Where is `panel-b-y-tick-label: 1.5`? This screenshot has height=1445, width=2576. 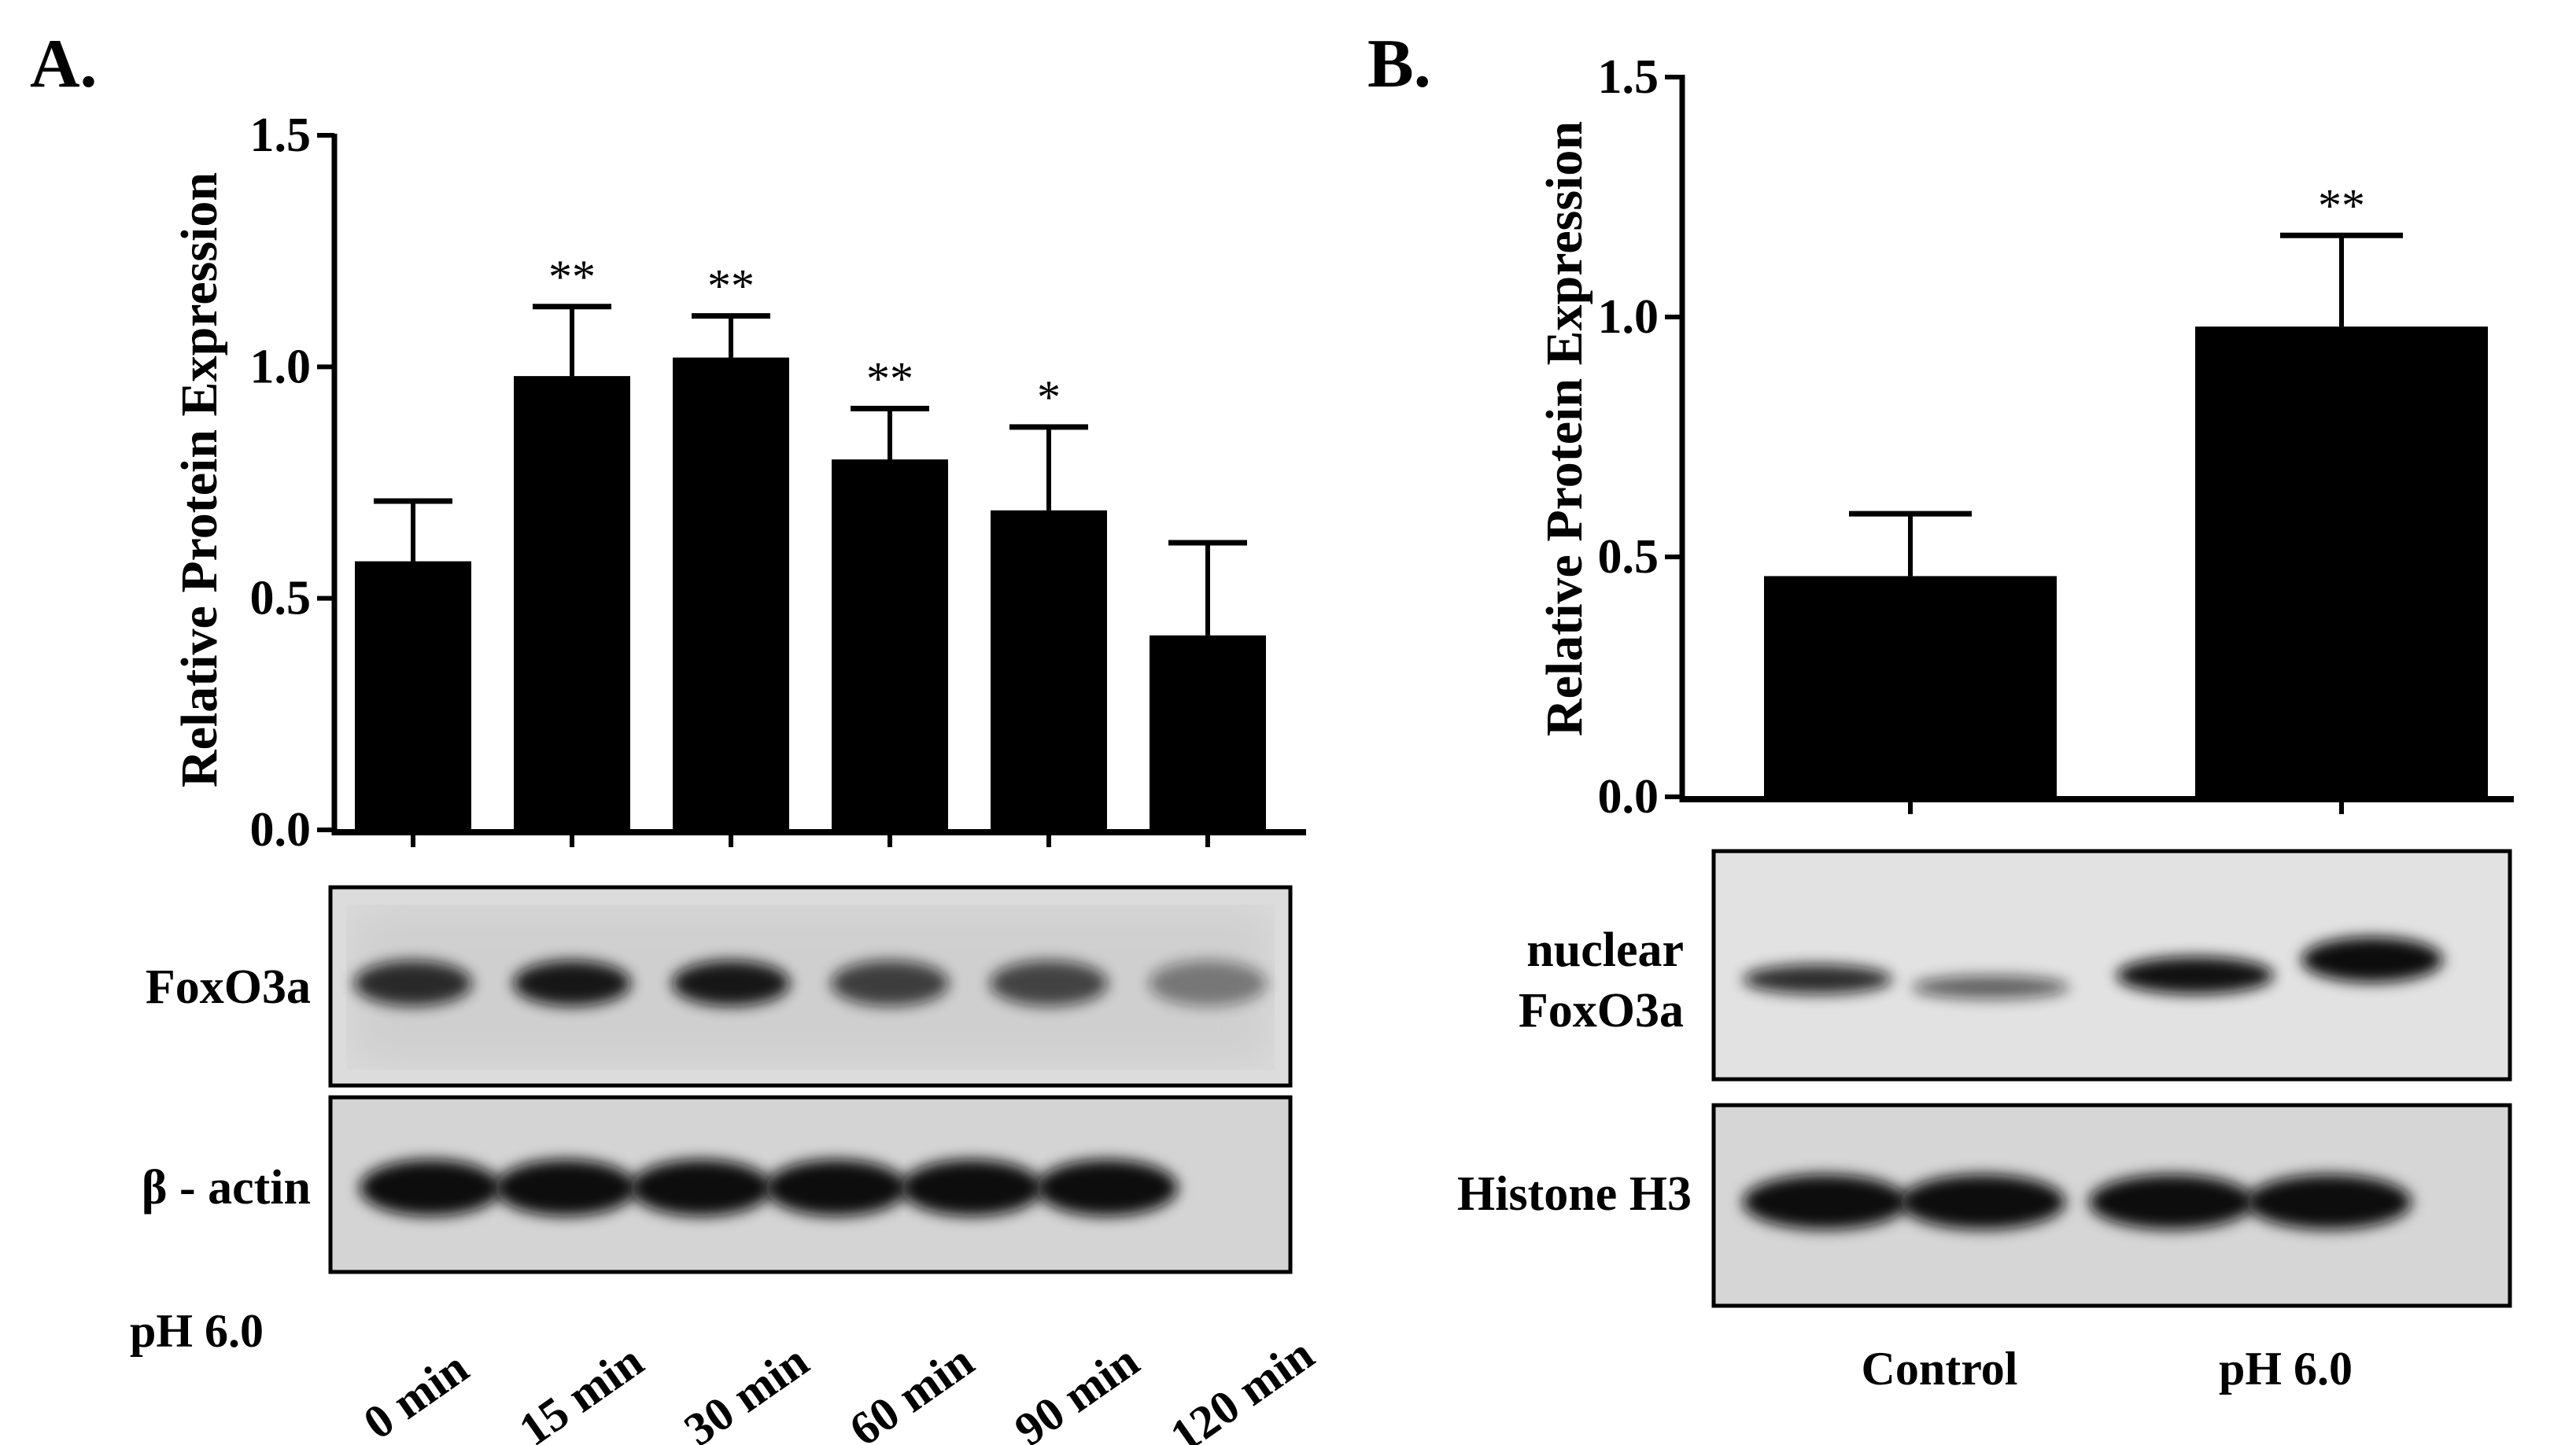 panel-b-y-tick-label: 1.5 is located at coordinates (1629, 77).